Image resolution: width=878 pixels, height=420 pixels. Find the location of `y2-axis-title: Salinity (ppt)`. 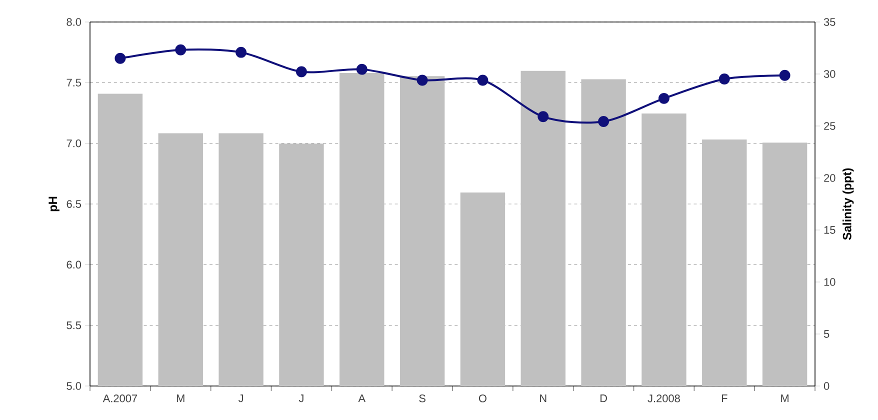

y2-axis-title: Salinity (ppt) is located at coordinates (848, 204).